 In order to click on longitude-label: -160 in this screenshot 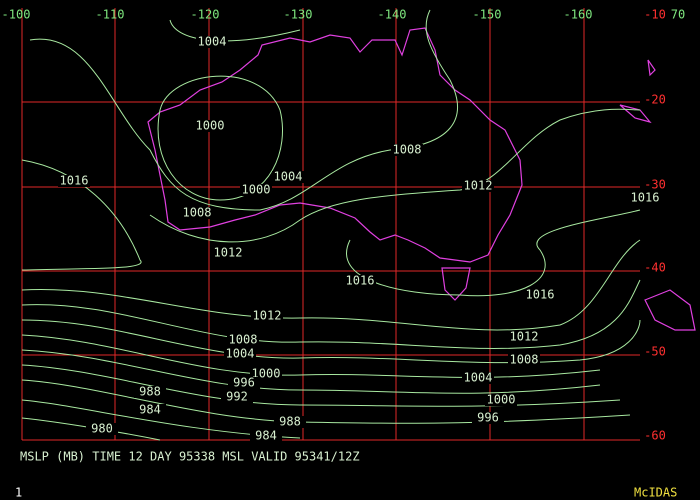, I will do `click(578, 15)`.